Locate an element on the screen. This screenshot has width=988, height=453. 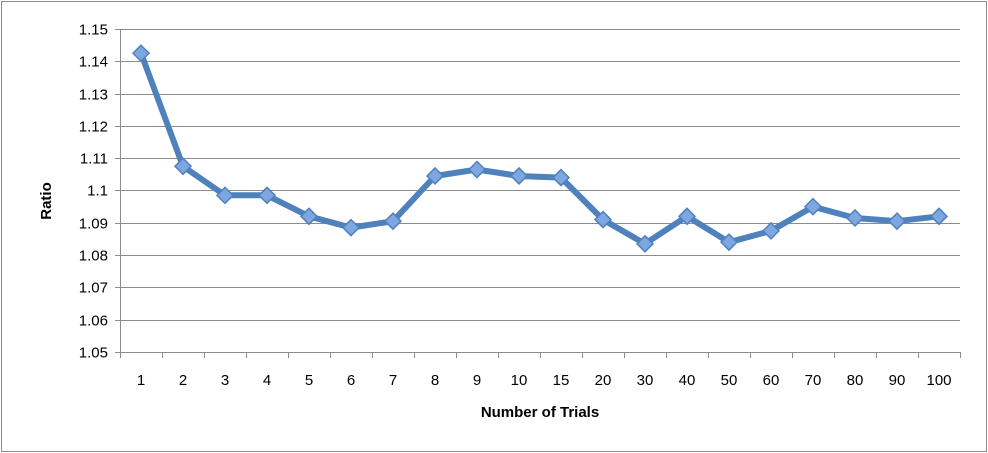
x-tick-label: 20 is located at coordinates (603, 380).